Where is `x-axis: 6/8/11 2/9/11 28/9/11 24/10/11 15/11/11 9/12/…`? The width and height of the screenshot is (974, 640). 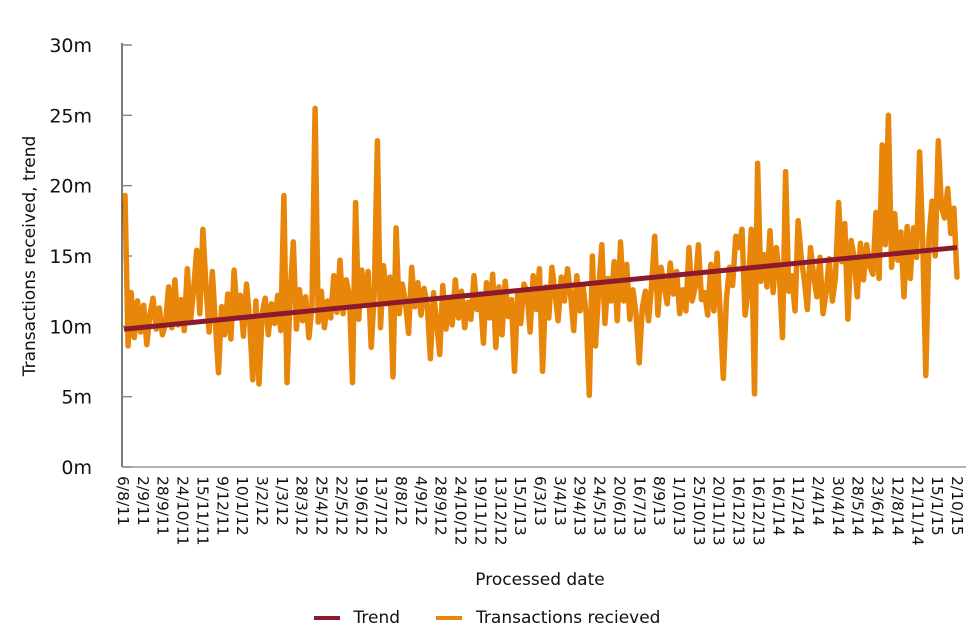
x-axis: 6/8/11 2/9/11 28/9/11 24/10/11 15/11/11 9/12/… is located at coordinates (540, 506).